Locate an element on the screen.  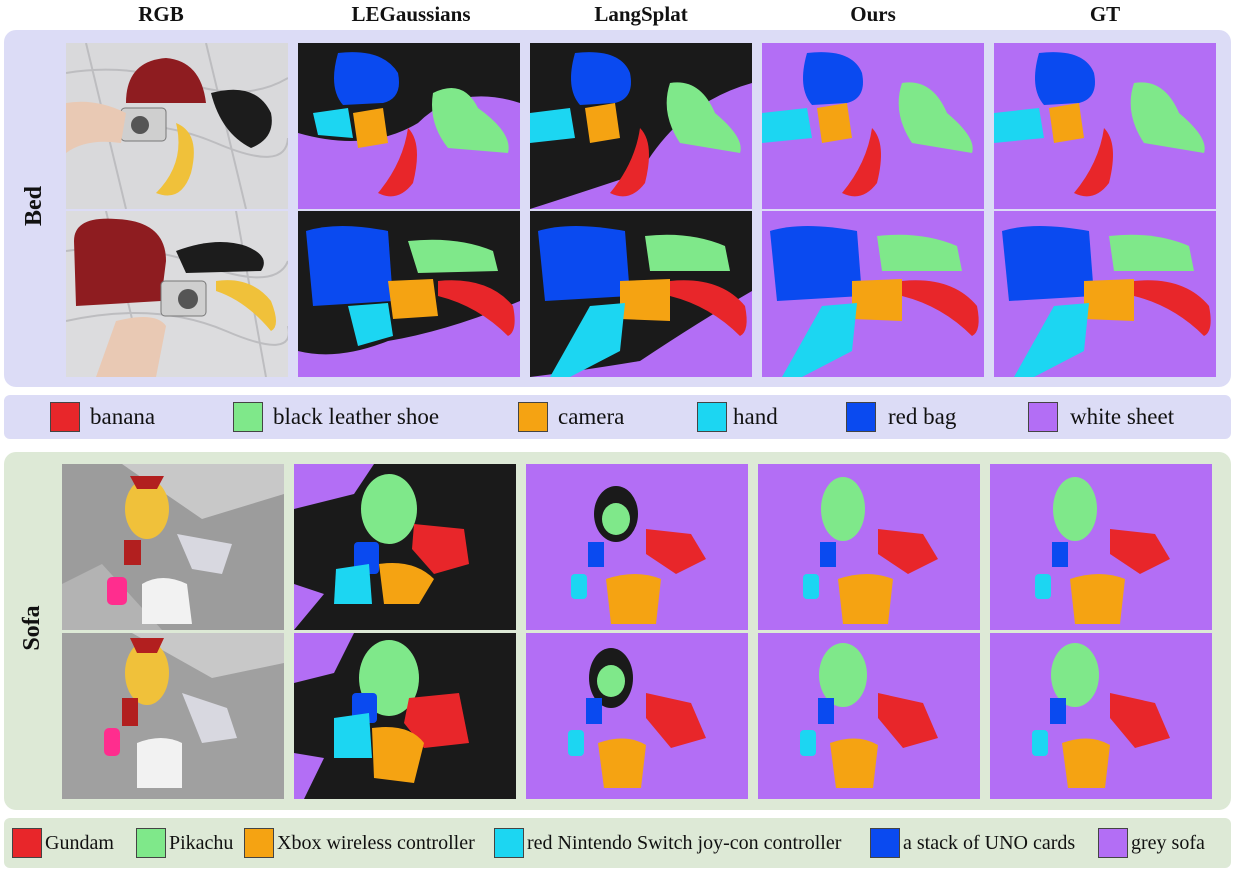
legend-item-grey-sofa: grey sofa is located at coordinates (1151, 843).